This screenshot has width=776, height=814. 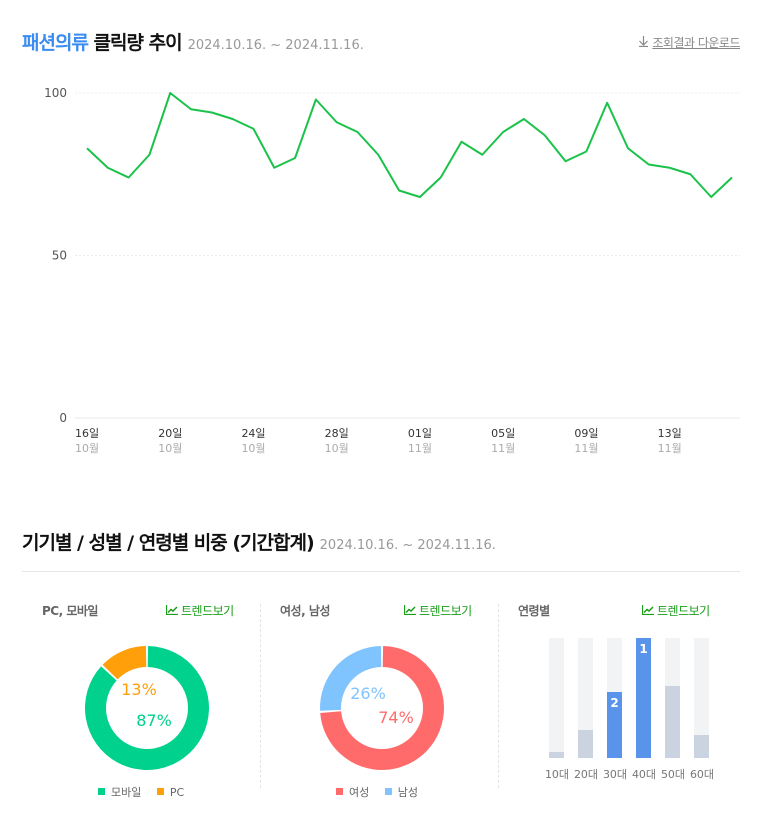 I want to click on age-category-label: 40대, so click(x=644, y=774).